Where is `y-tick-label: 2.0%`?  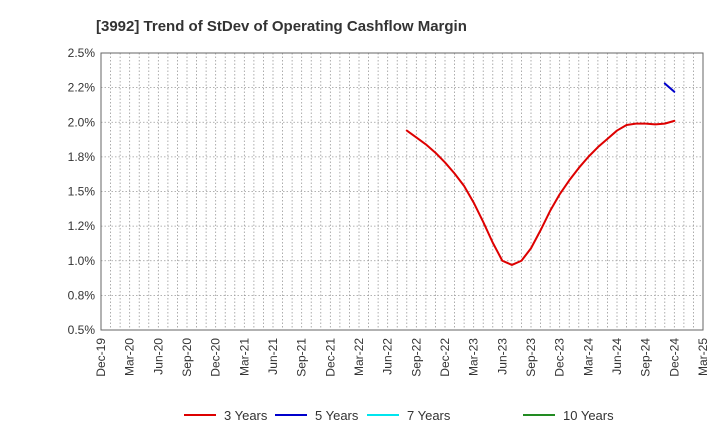 y-tick-label: 2.0% is located at coordinates (82, 122).